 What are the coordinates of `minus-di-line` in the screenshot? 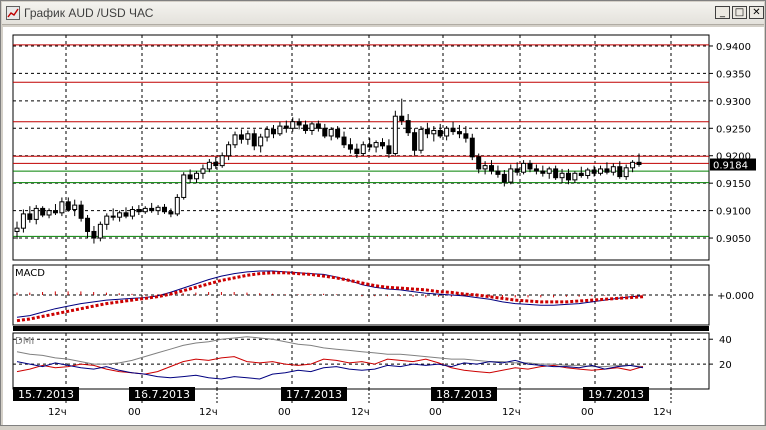 It's located at (330, 365).